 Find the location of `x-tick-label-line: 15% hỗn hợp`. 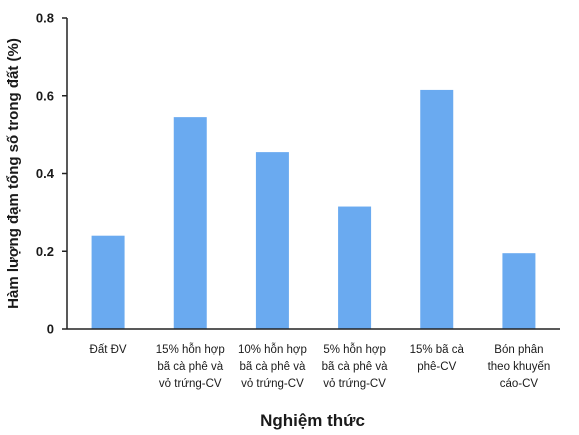

x-tick-label-line: 15% hỗn hợp is located at coordinates (190, 349).